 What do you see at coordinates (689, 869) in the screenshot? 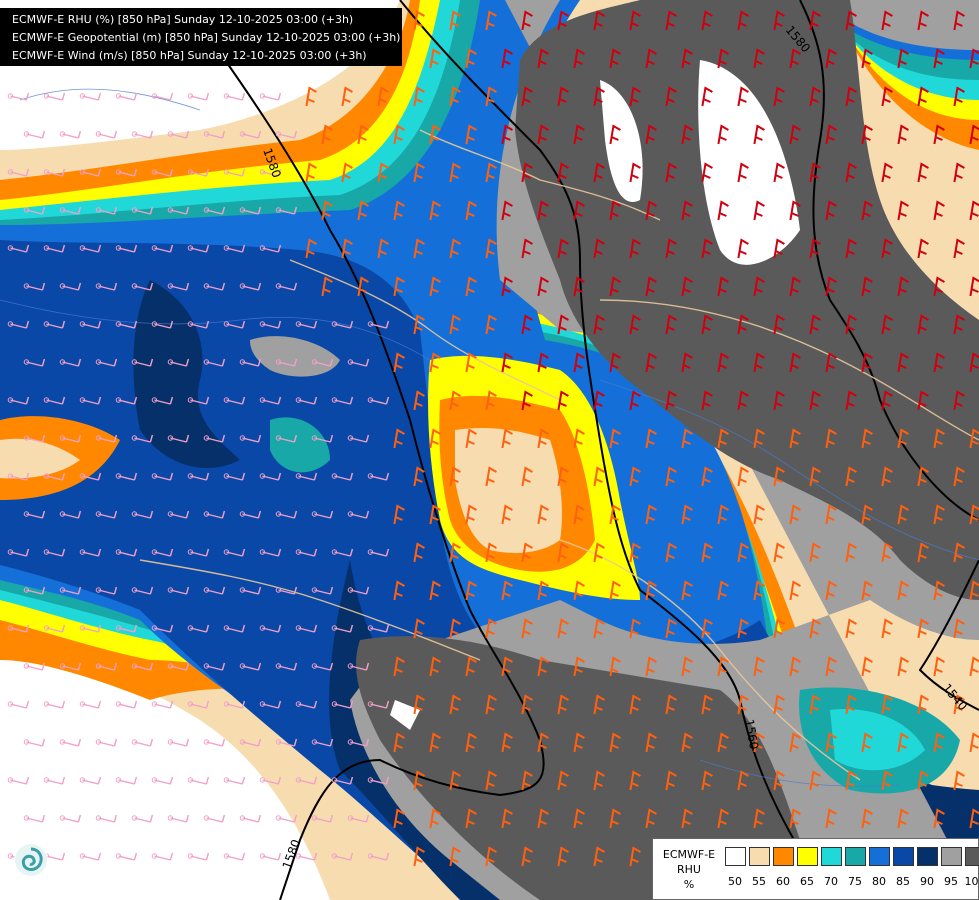
I see `legend-title-variable: RHU` at bounding box center [689, 869].